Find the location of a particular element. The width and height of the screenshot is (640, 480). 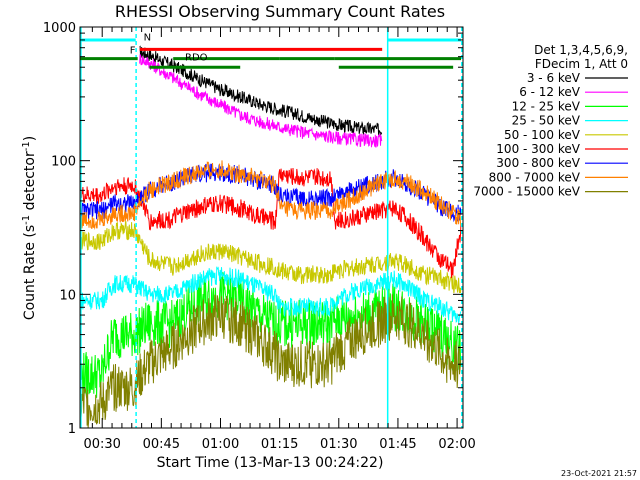

legend-label: 6 - 12 keV is located at coordinates (550, 92).